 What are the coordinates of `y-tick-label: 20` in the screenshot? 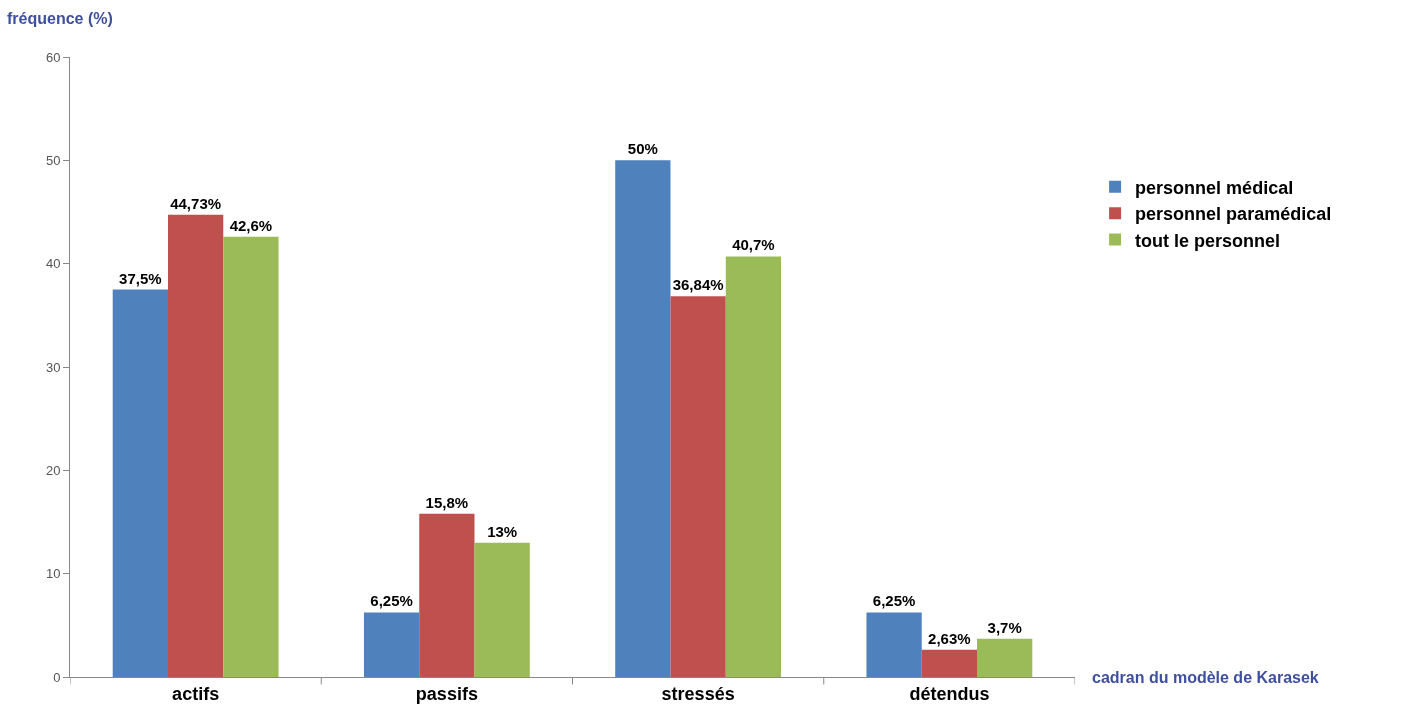 It's located at (53, 470).